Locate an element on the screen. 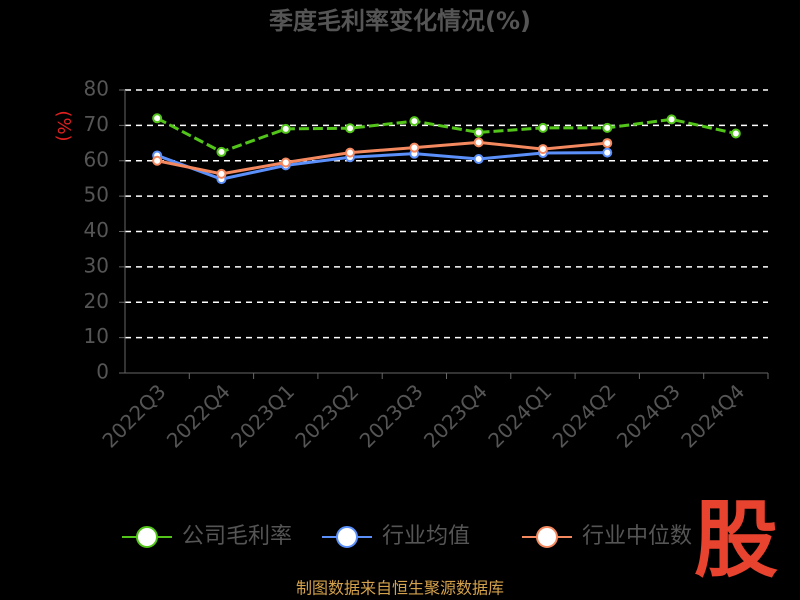  y-tick-label: 60 is located at coordinates (96, 159).